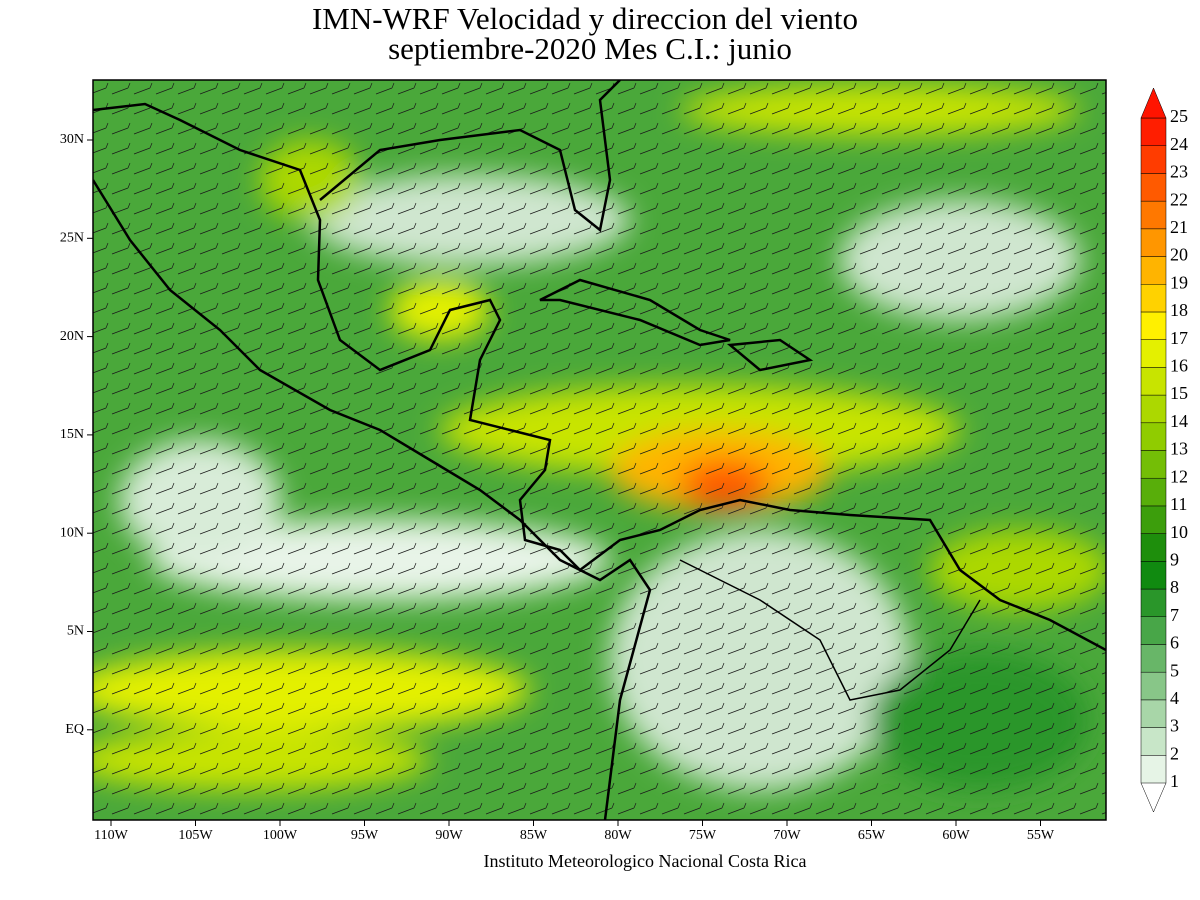  What do you see at coordinates (111, 835) in the screenshot?
I see `lon-tick-label: 110W` at bounding box center [111, 835].